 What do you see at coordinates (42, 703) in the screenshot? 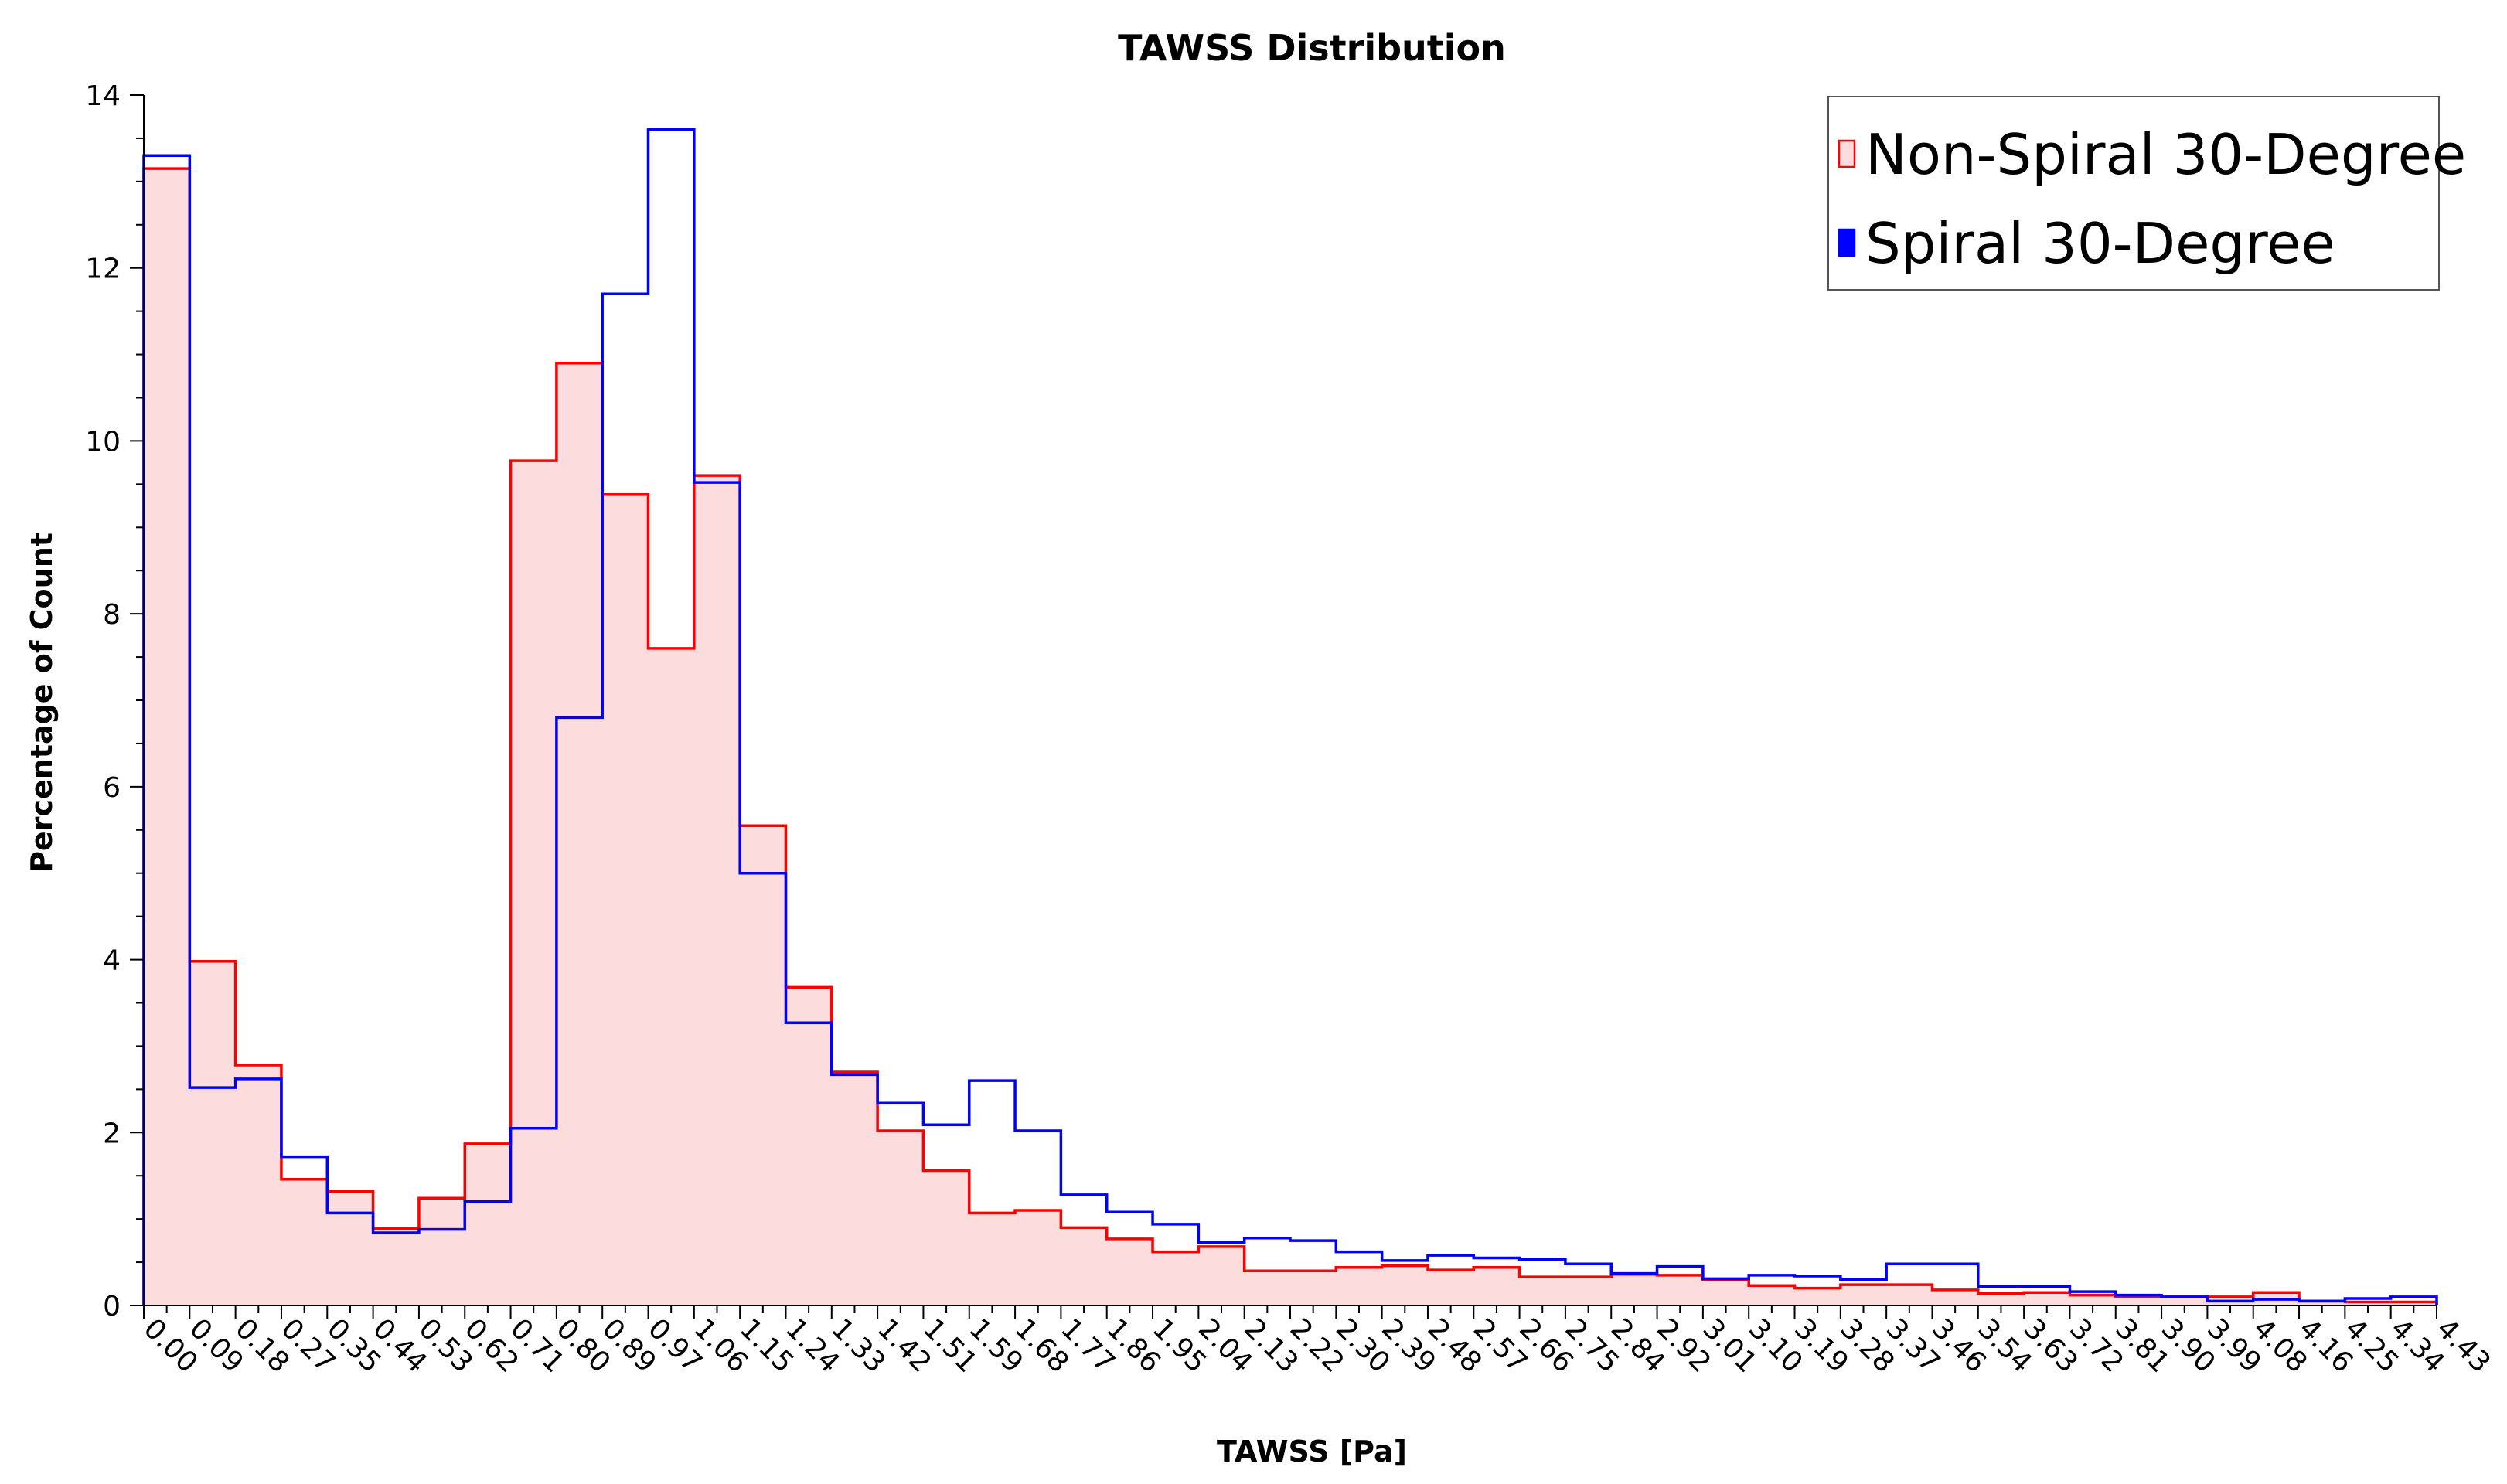
I see `y-axis-label: Percentage of Count` at bounding box center [42, 703].